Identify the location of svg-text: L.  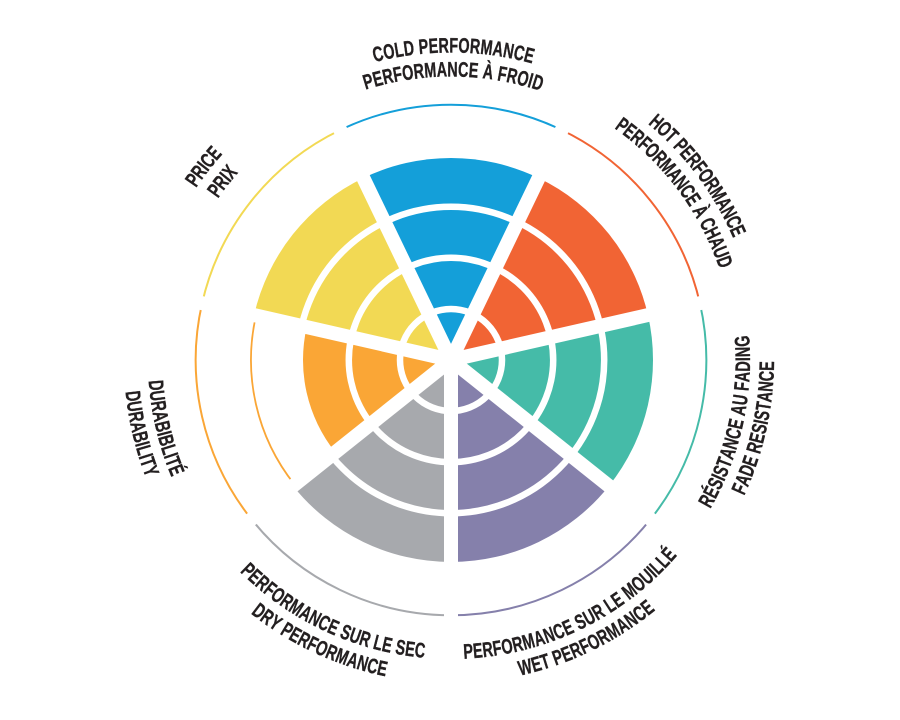
(399, 50).